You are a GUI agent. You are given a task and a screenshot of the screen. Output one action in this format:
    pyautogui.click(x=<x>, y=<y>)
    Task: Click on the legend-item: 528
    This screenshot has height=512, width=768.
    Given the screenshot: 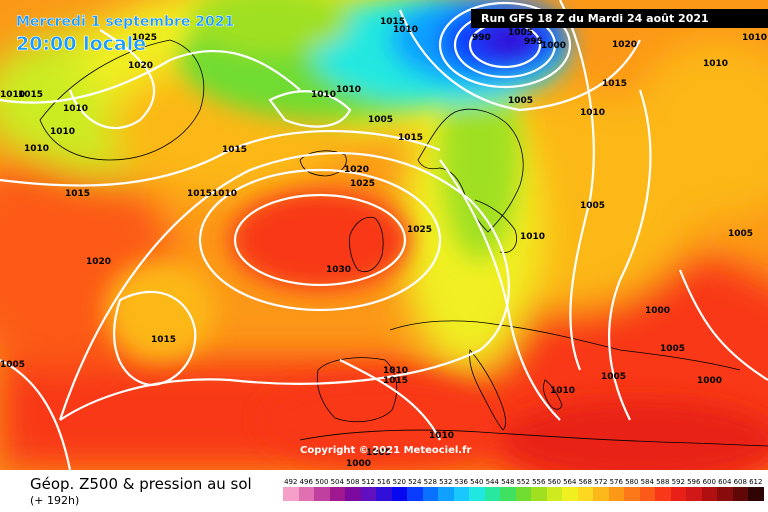 What is the action you would take?
    pyautogui.click(x=430, y=489)
    